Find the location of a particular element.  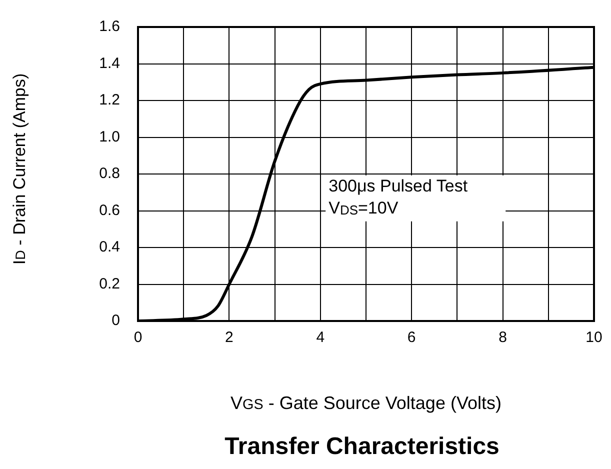

y-tick-label: 0.2 is located at coordinates (109, 283).